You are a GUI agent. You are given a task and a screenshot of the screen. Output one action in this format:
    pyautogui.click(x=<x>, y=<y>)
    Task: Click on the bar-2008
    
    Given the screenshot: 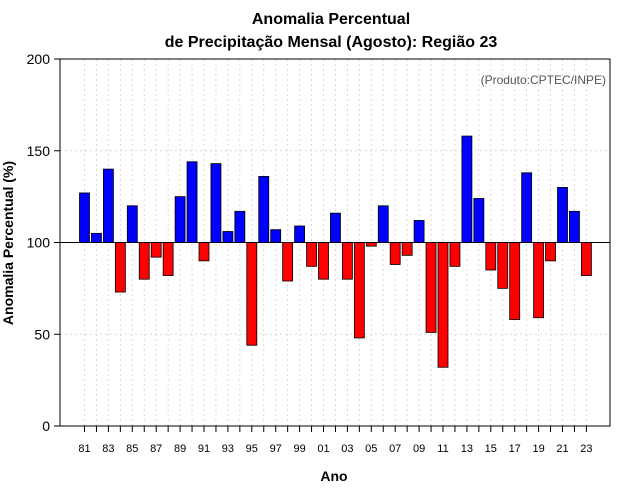 What is the action you would take?
    pyautogui.click(x=407, y=249)
    